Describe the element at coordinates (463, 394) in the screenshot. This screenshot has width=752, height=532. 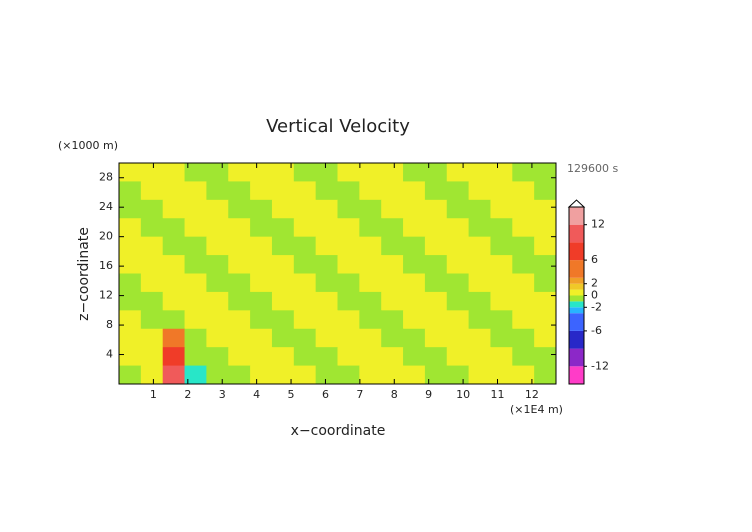
I see `x-tick-label: 10` at that location.